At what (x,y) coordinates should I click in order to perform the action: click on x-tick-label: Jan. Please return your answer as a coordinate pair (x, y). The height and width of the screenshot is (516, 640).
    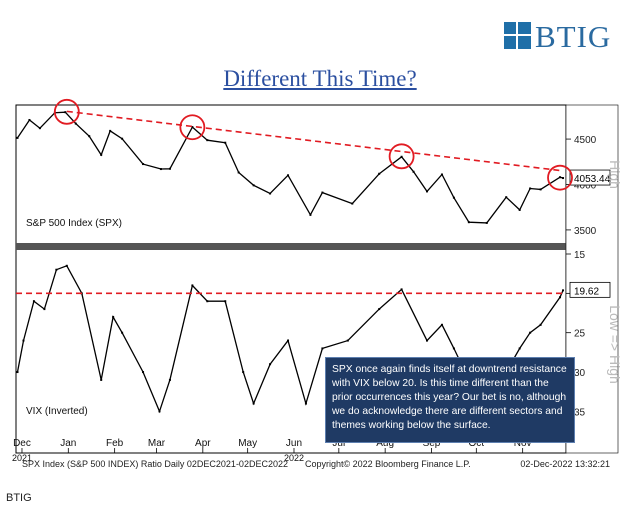
    Looking at the image, I should click on (68, 443).